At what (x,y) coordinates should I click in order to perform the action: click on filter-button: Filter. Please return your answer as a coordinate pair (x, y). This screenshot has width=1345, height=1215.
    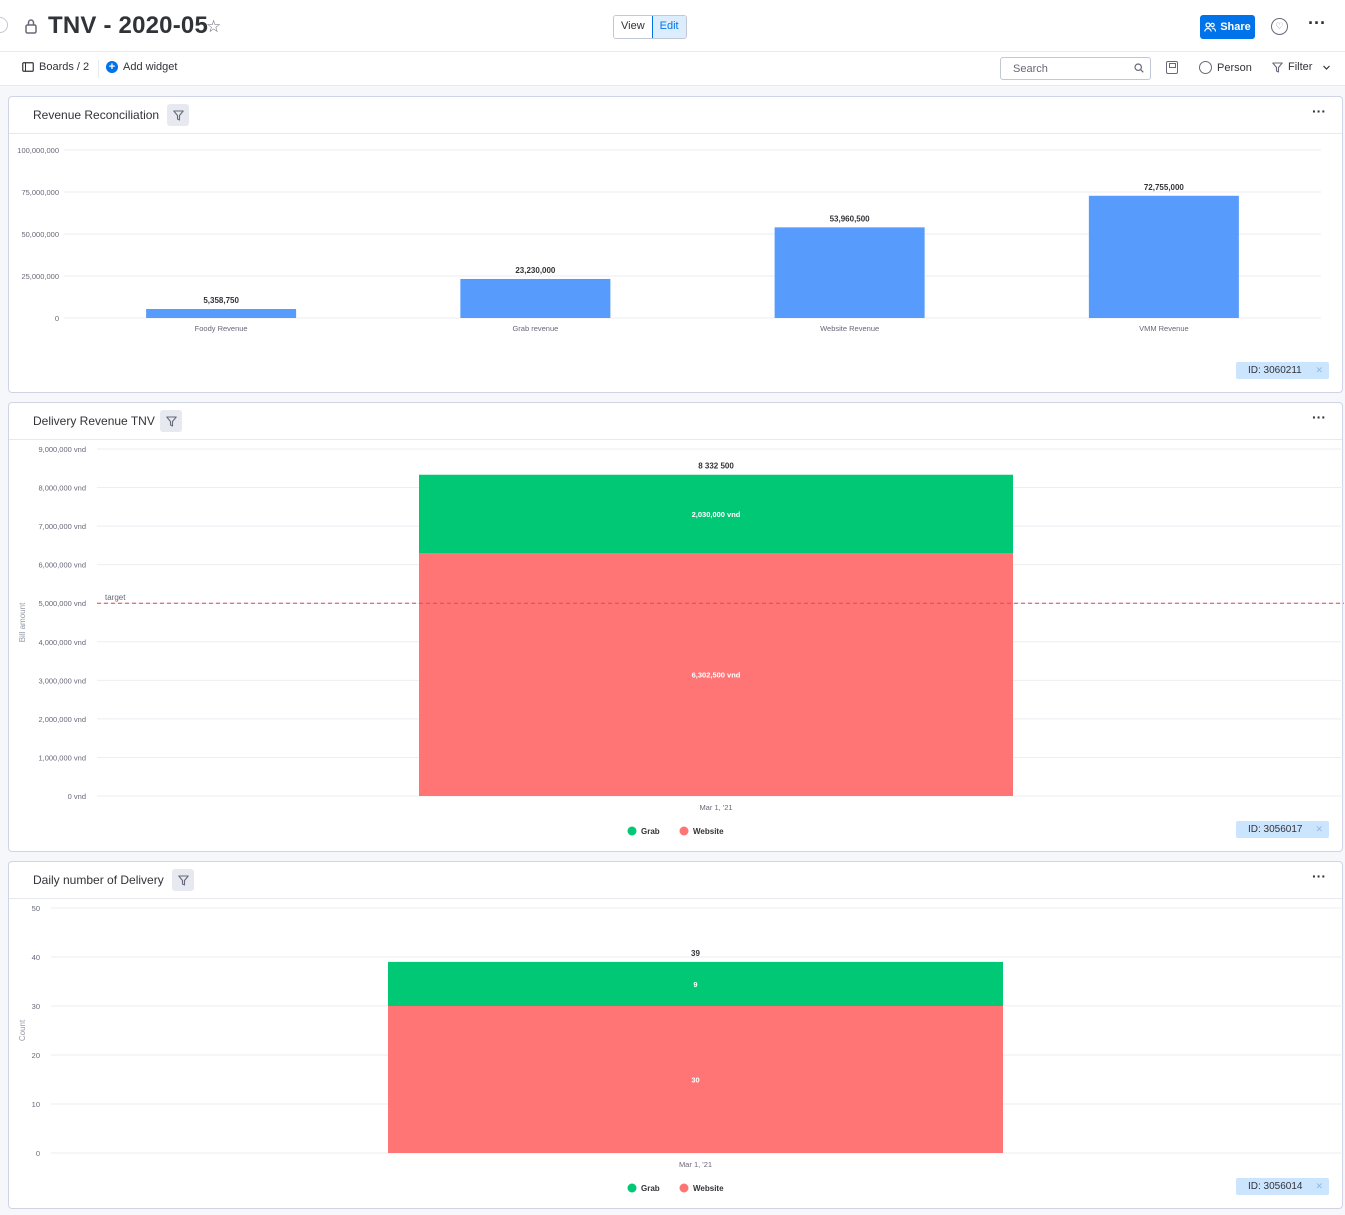
    Looking at the image, I should click on (1301, 67).